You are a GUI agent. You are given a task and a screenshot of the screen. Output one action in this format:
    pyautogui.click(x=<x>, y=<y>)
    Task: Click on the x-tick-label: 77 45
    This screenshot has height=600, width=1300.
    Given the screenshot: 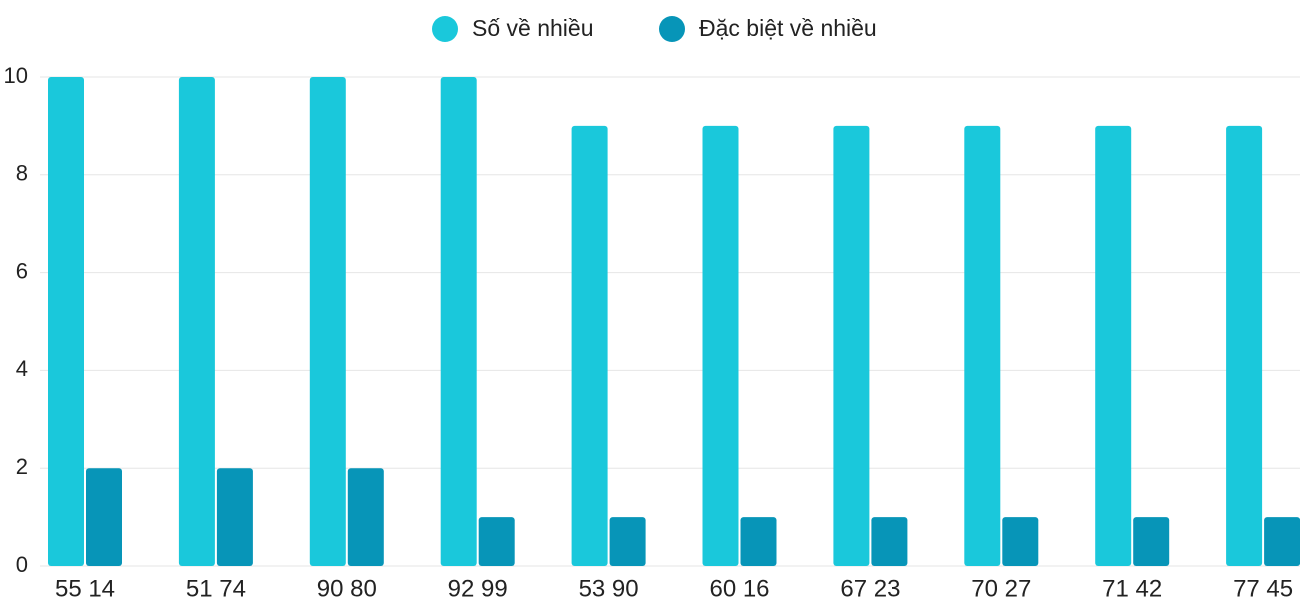 What is the action you would take?
    pyautogui.click(x=1263, y=587)
    